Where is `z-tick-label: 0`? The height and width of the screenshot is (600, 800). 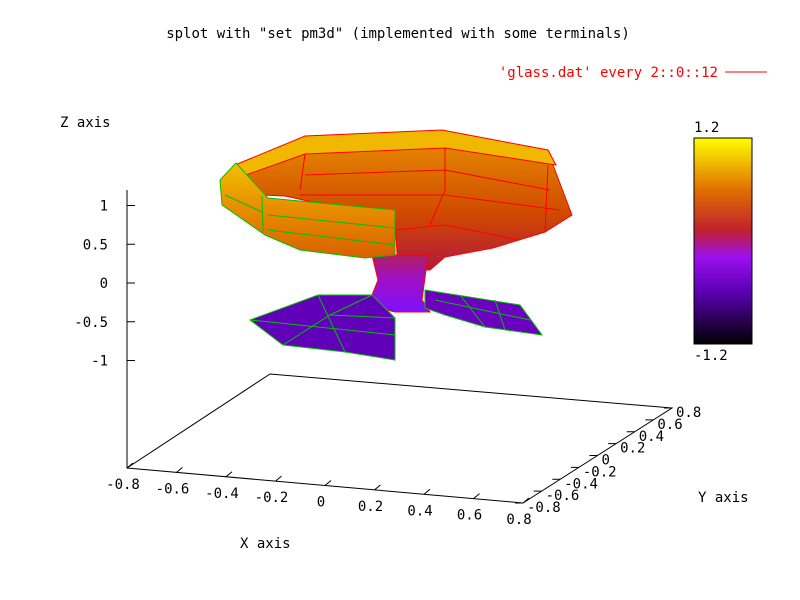 z-tick-label: 0 is located at coordinates (104, 284).